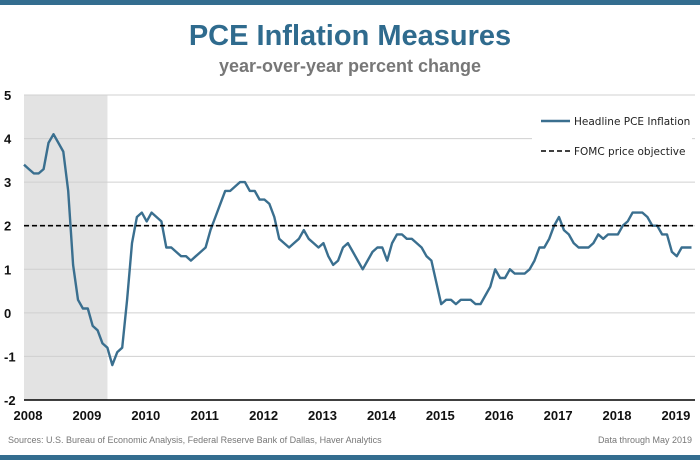 Image resolution: width=700 pixels, height=460 pixels. Describe the element at coordinates (7, 313) in the screenshot. I see `y-tick-label: 0` at that location.